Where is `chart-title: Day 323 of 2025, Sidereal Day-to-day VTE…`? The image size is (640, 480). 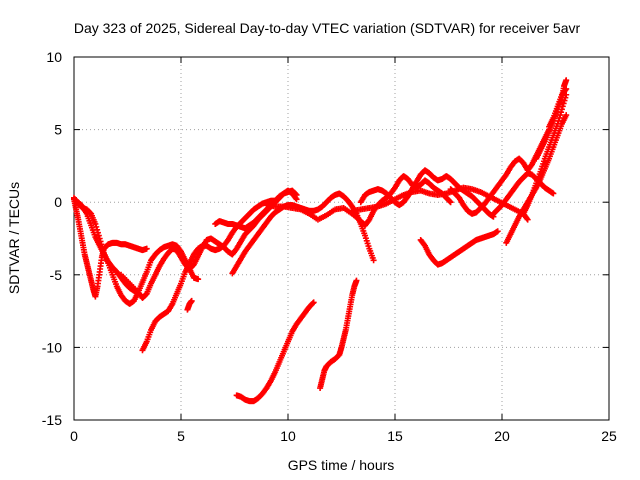
chart-title: Day 323 of 2025, Sidereal Day-to-day VTE… is located at coordinates (327, 28).